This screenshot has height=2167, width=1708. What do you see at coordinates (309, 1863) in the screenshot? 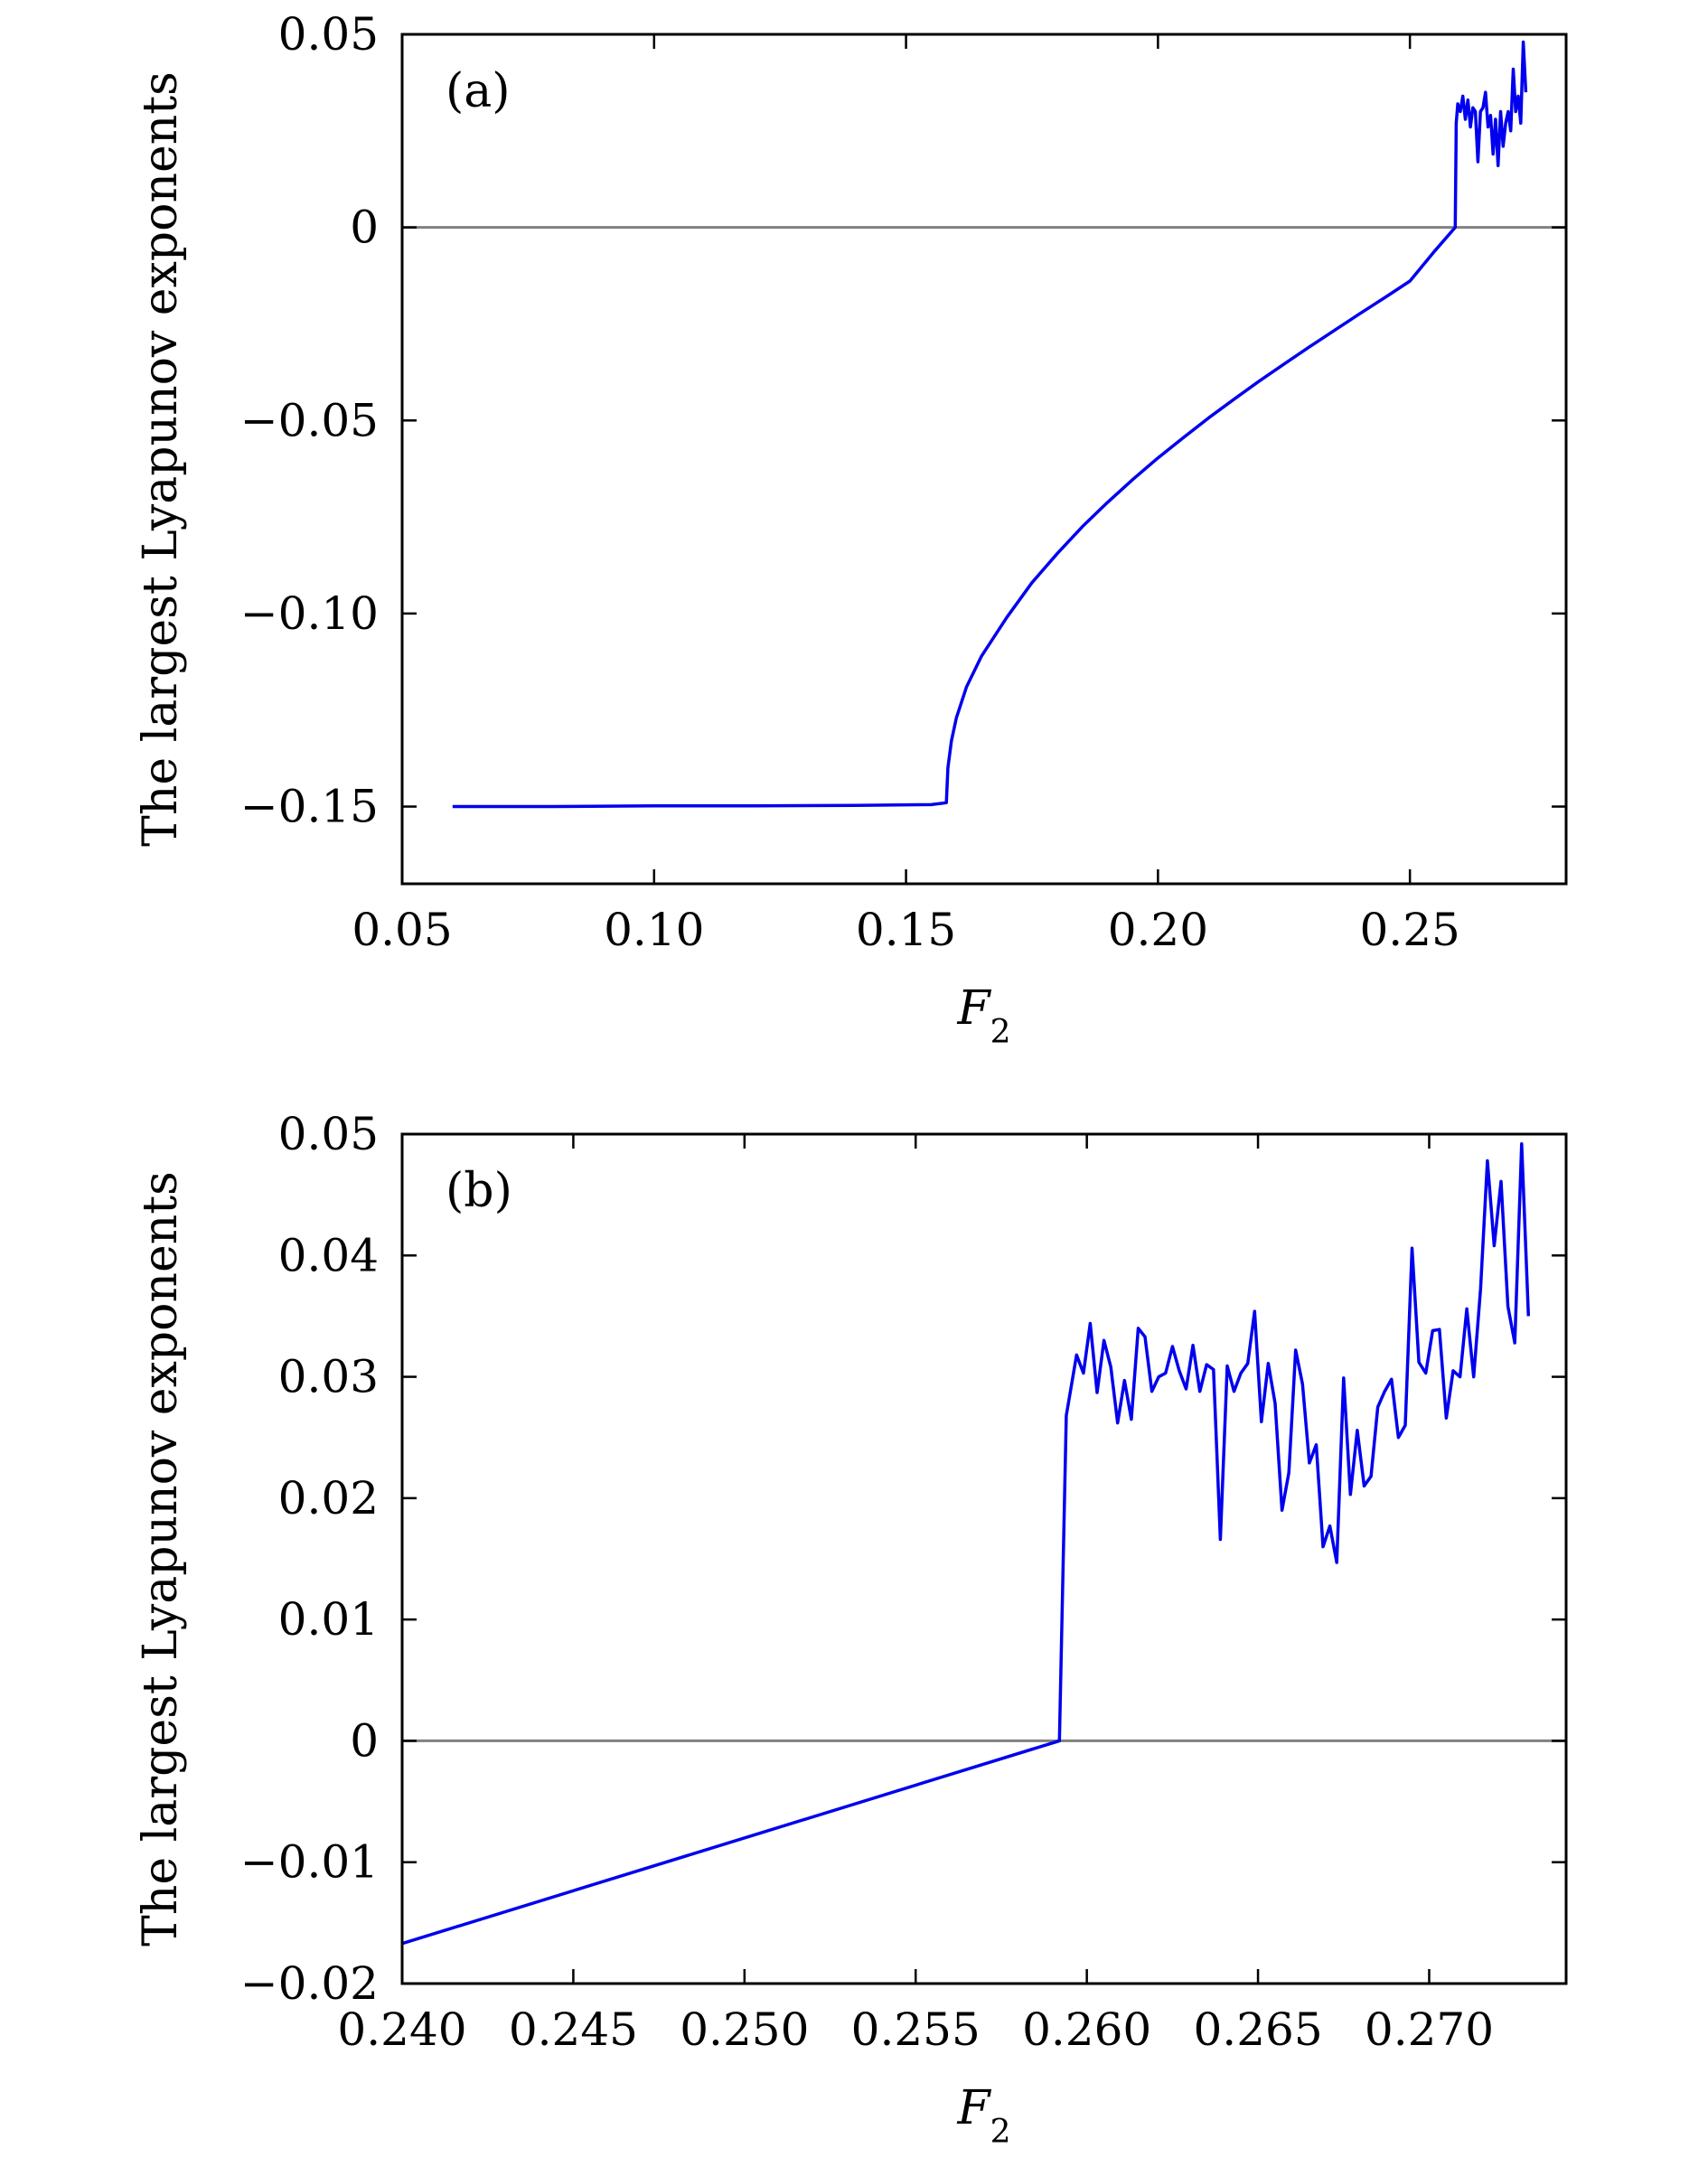
I see `chart-1-ytick-label-6: −0.01` at bounding box center [309, 1863].